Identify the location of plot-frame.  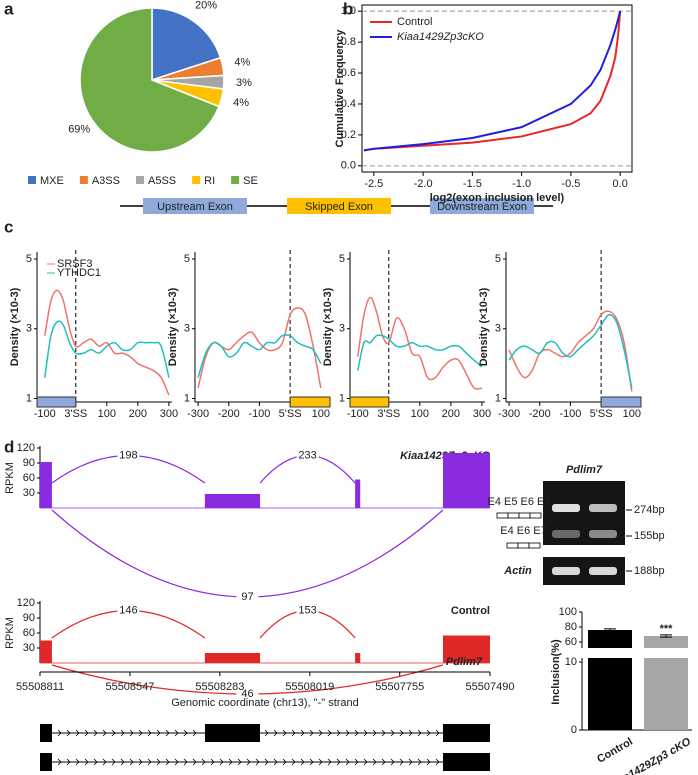
(497, 88).